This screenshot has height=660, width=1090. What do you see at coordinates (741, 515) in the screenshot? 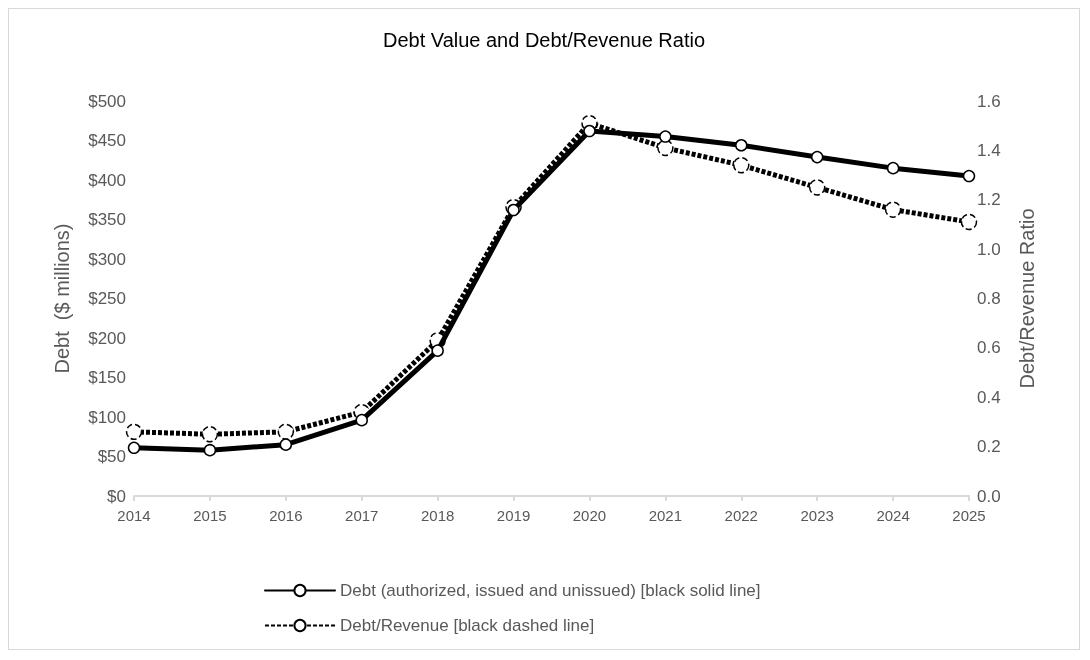
I see `x-tick-label: 2022` at bounding box center [741, 515].